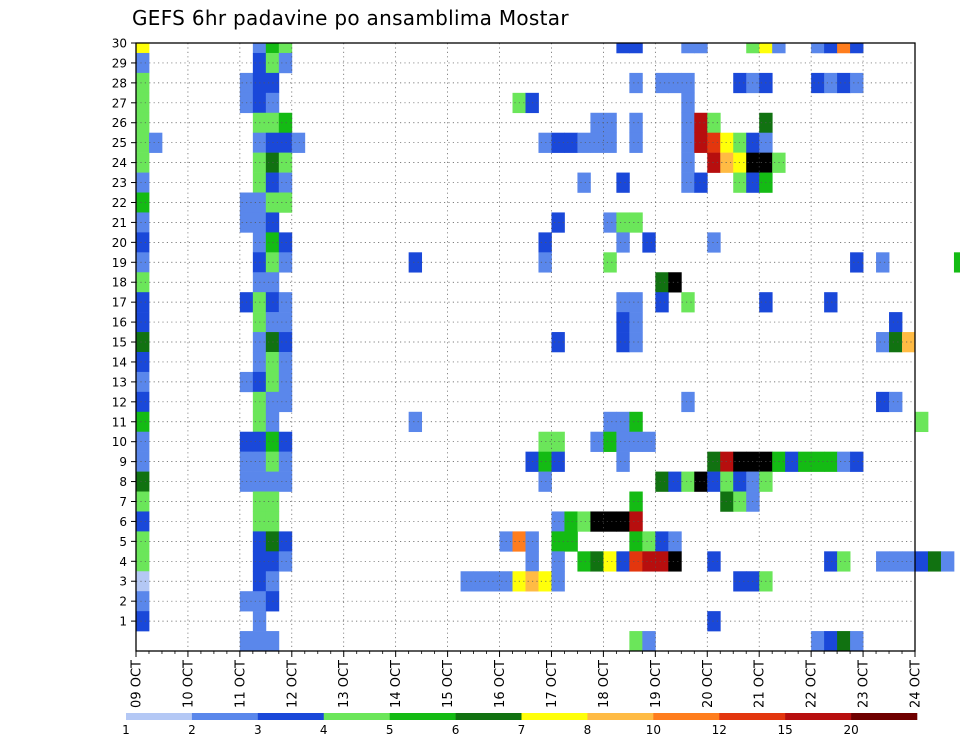  I want to click on x-tick-label: 11 OCT, so click(240, 684).